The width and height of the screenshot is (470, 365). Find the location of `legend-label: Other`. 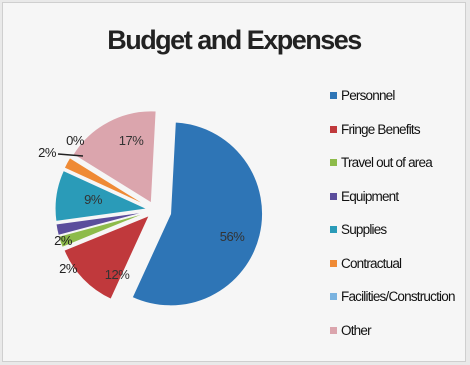

legend-label: Other is located at coordinates (356, 330).